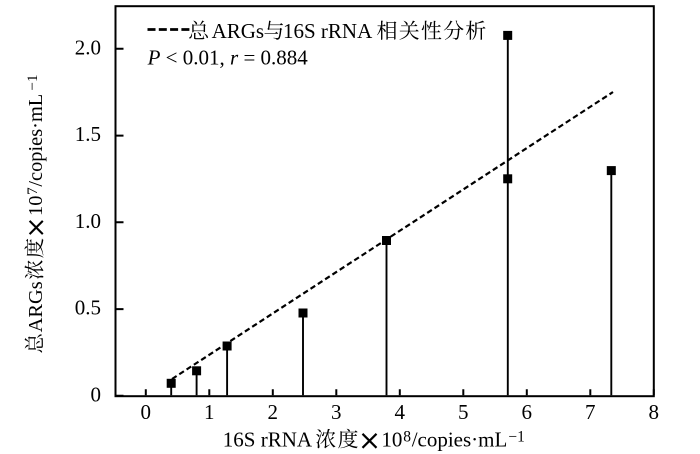 This screenshot has height=454, width=700. What do you see at coordinates (400, 412) in the screenshot?
I see `svg-text: 4` at bounding box center [400, 412].